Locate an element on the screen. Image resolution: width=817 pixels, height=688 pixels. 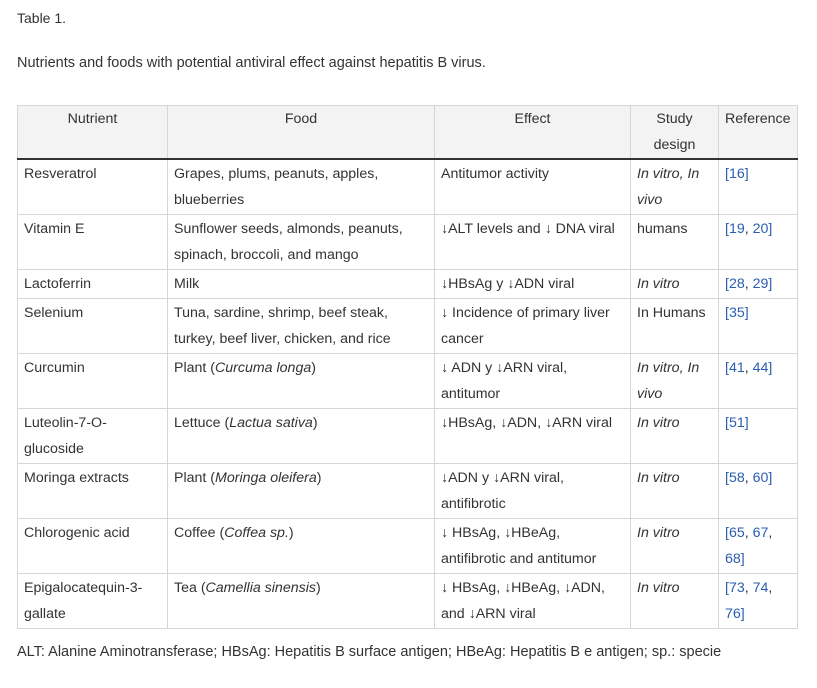
cell-reference: [28, 29] is located at coordinates (758, 284).